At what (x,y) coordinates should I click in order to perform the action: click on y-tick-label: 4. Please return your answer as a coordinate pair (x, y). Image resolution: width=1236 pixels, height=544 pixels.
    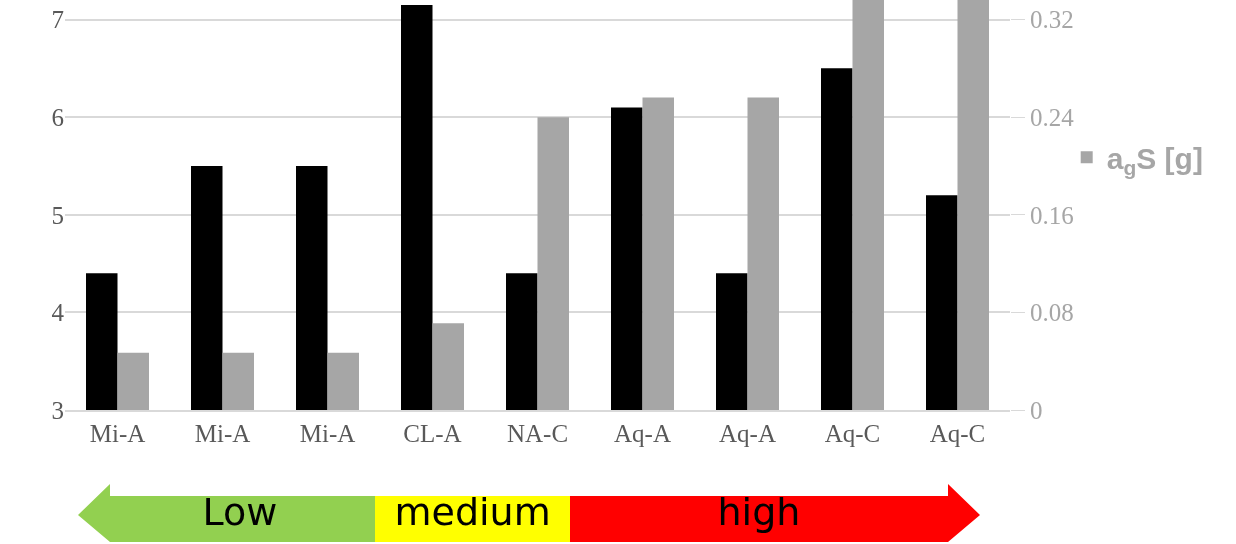
    Looking at the image, I should click on (58, 313).